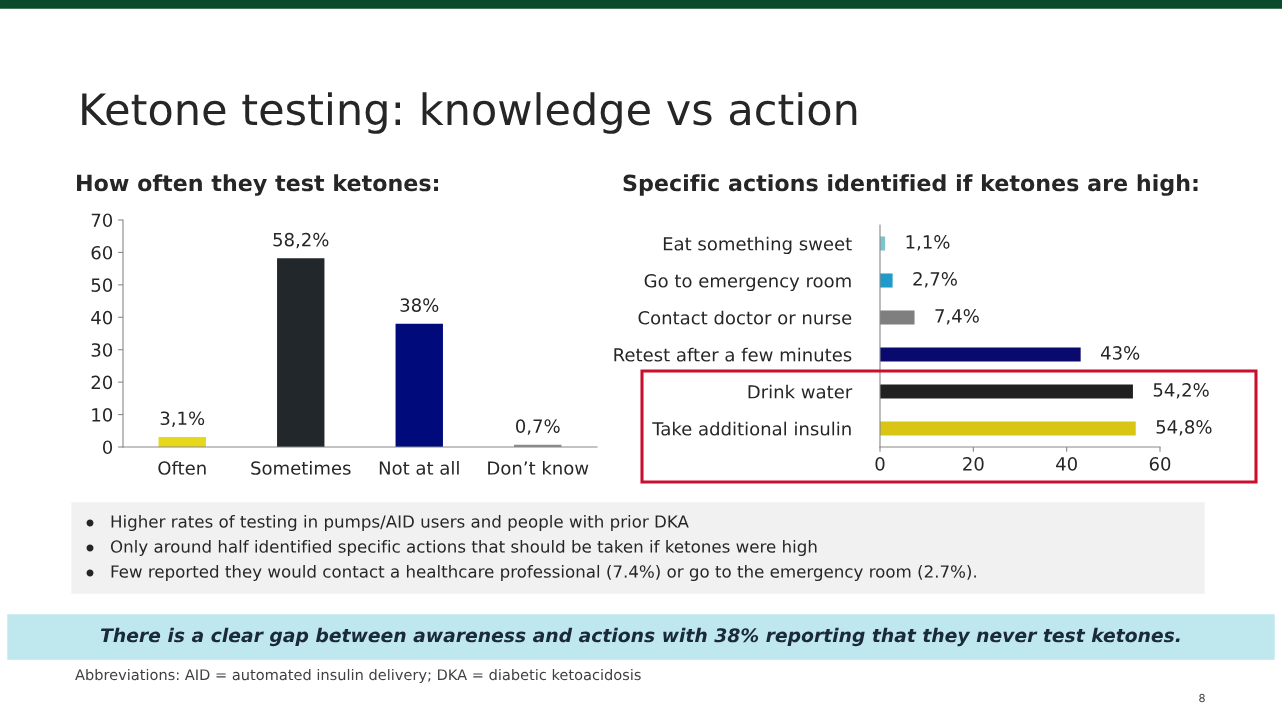 The image size is (1282, 720). What do you see at coordinates (463, 548) in the screenshot?
I see `text: Only around half identified specific actions that should be taken if ketones were high` at bounding box center [463, 548].